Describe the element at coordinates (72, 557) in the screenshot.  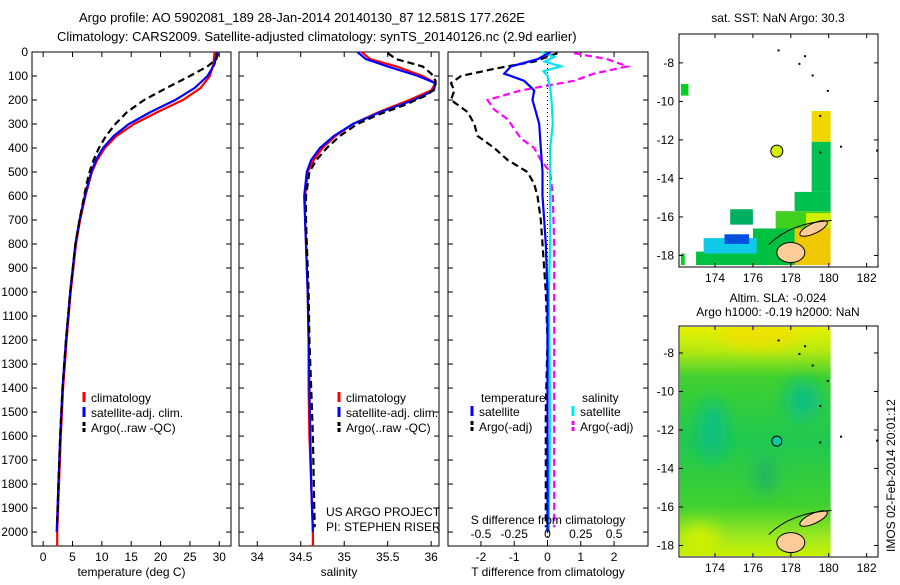
I see `x-tick-label: 5` at that location.